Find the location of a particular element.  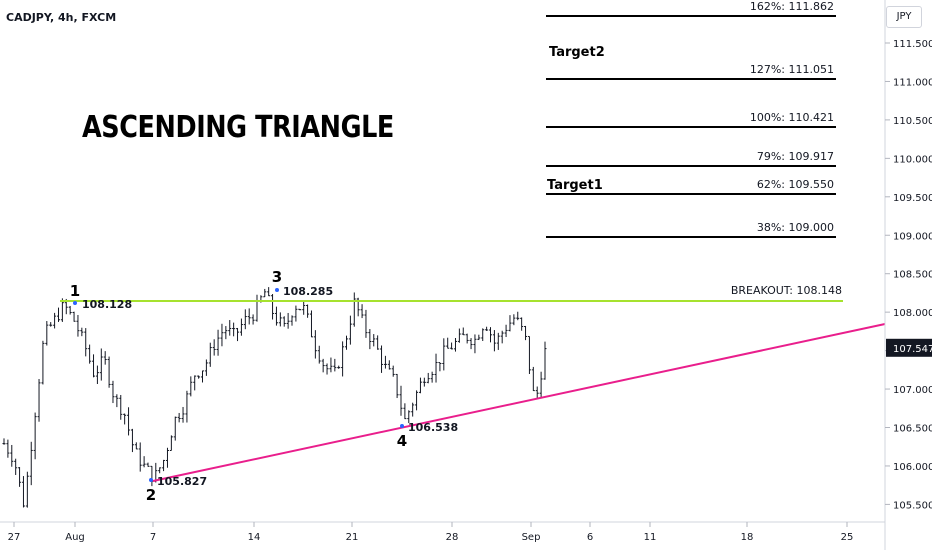

time-tick-label: Aug is located at coordinates (75, 537).